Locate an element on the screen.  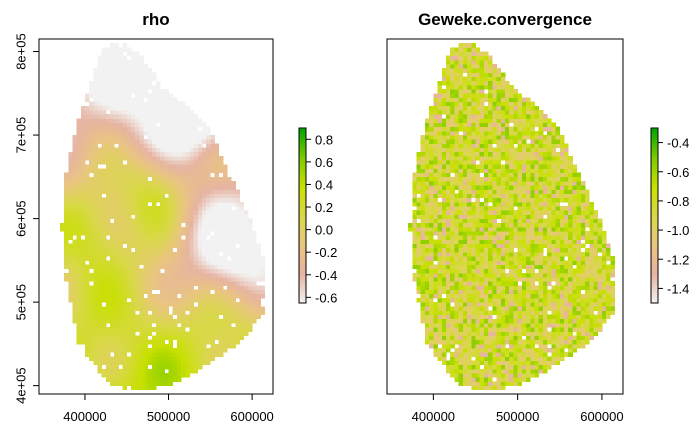
x-tick-label: 600000 is located at coordinates (251, 416).